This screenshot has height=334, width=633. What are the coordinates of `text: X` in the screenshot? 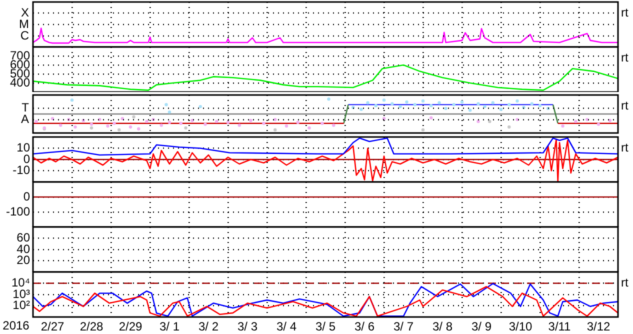 It's located at (24, 12).